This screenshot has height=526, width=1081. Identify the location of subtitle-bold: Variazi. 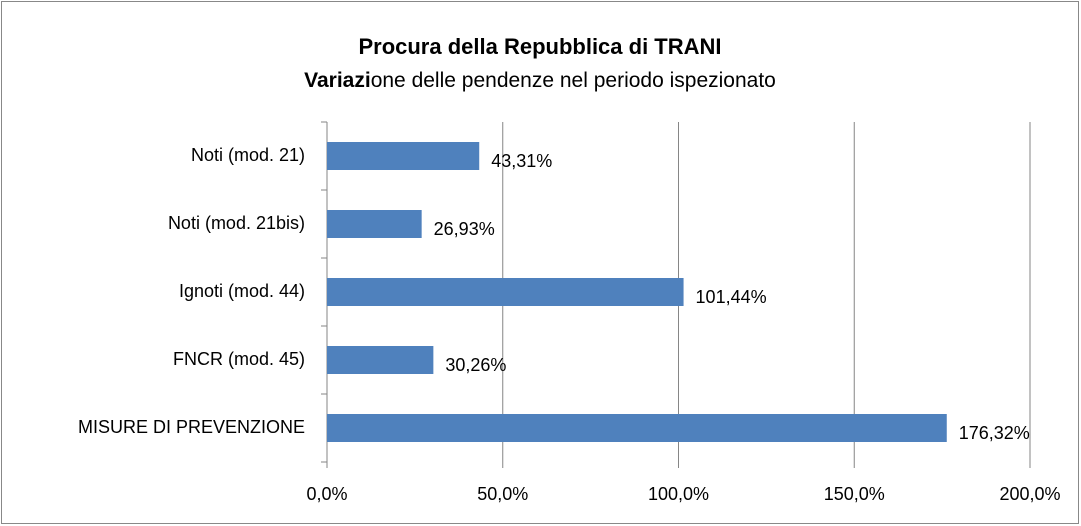
(337, 80).